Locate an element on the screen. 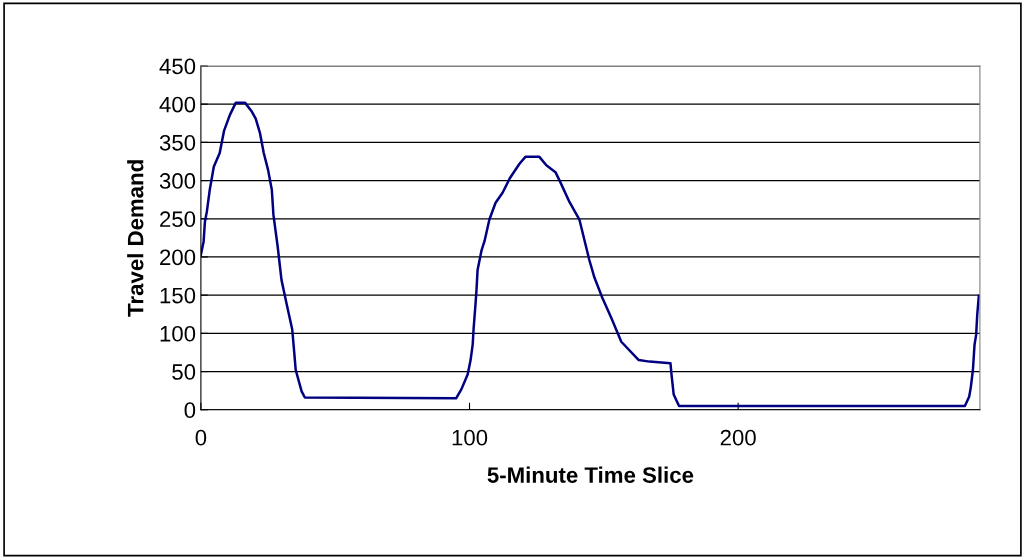 The width and height of the screenshot is (1025, 559). y-tick-label: 200 is located at coordinates (178, 257).